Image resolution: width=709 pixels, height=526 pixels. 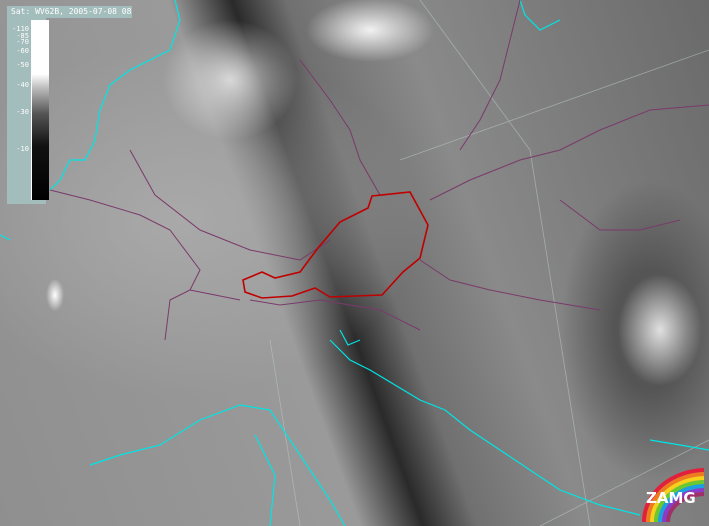 I want to click on zamg-logo: ZAMG, so click(x=673, y=495).